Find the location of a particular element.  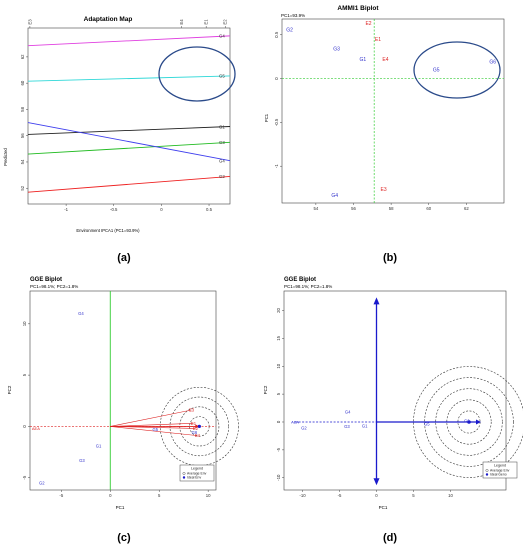

panel-d-y-tick-label: 0 is located at coordinates (278, 421).